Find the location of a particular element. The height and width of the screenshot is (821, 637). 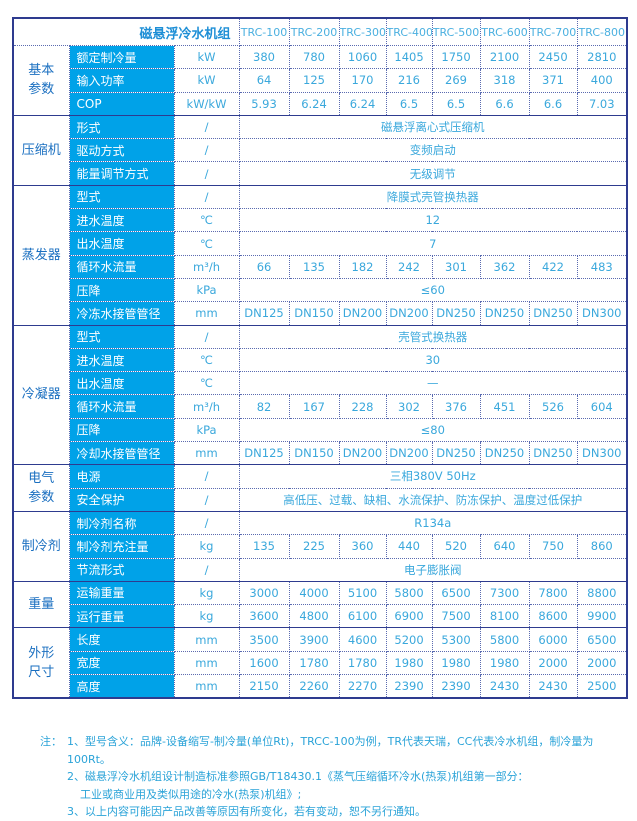

table-title: 磁悬浮冷水机组 is located at coordinates (126, 31).